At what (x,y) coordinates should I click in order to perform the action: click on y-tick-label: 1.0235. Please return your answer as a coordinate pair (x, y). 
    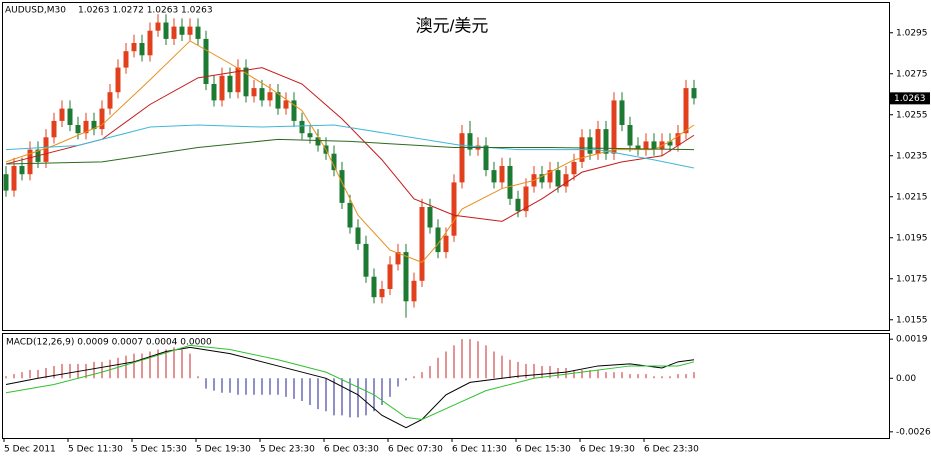
    Looking at the image, I should click on (912, 156).